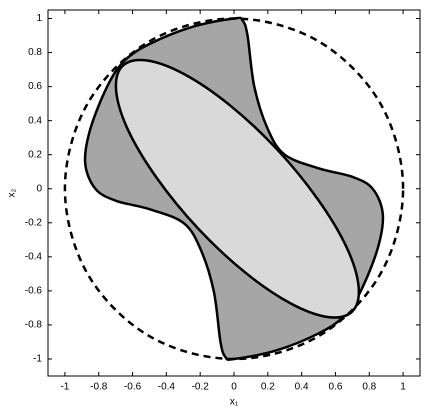  I want to click on y-tick-label: 0.2, so click(35, 154).